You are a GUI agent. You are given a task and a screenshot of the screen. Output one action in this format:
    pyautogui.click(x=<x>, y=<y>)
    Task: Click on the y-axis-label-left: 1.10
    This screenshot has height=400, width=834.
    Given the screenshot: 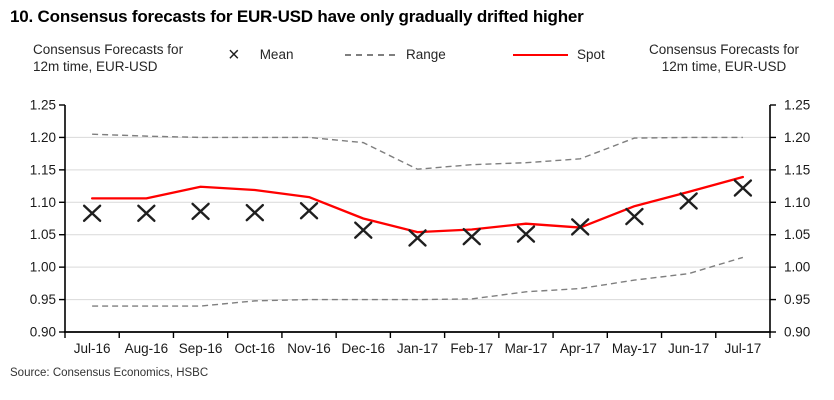 What is the action you would take?
    pyautogui.click(x=43, y=202)
    